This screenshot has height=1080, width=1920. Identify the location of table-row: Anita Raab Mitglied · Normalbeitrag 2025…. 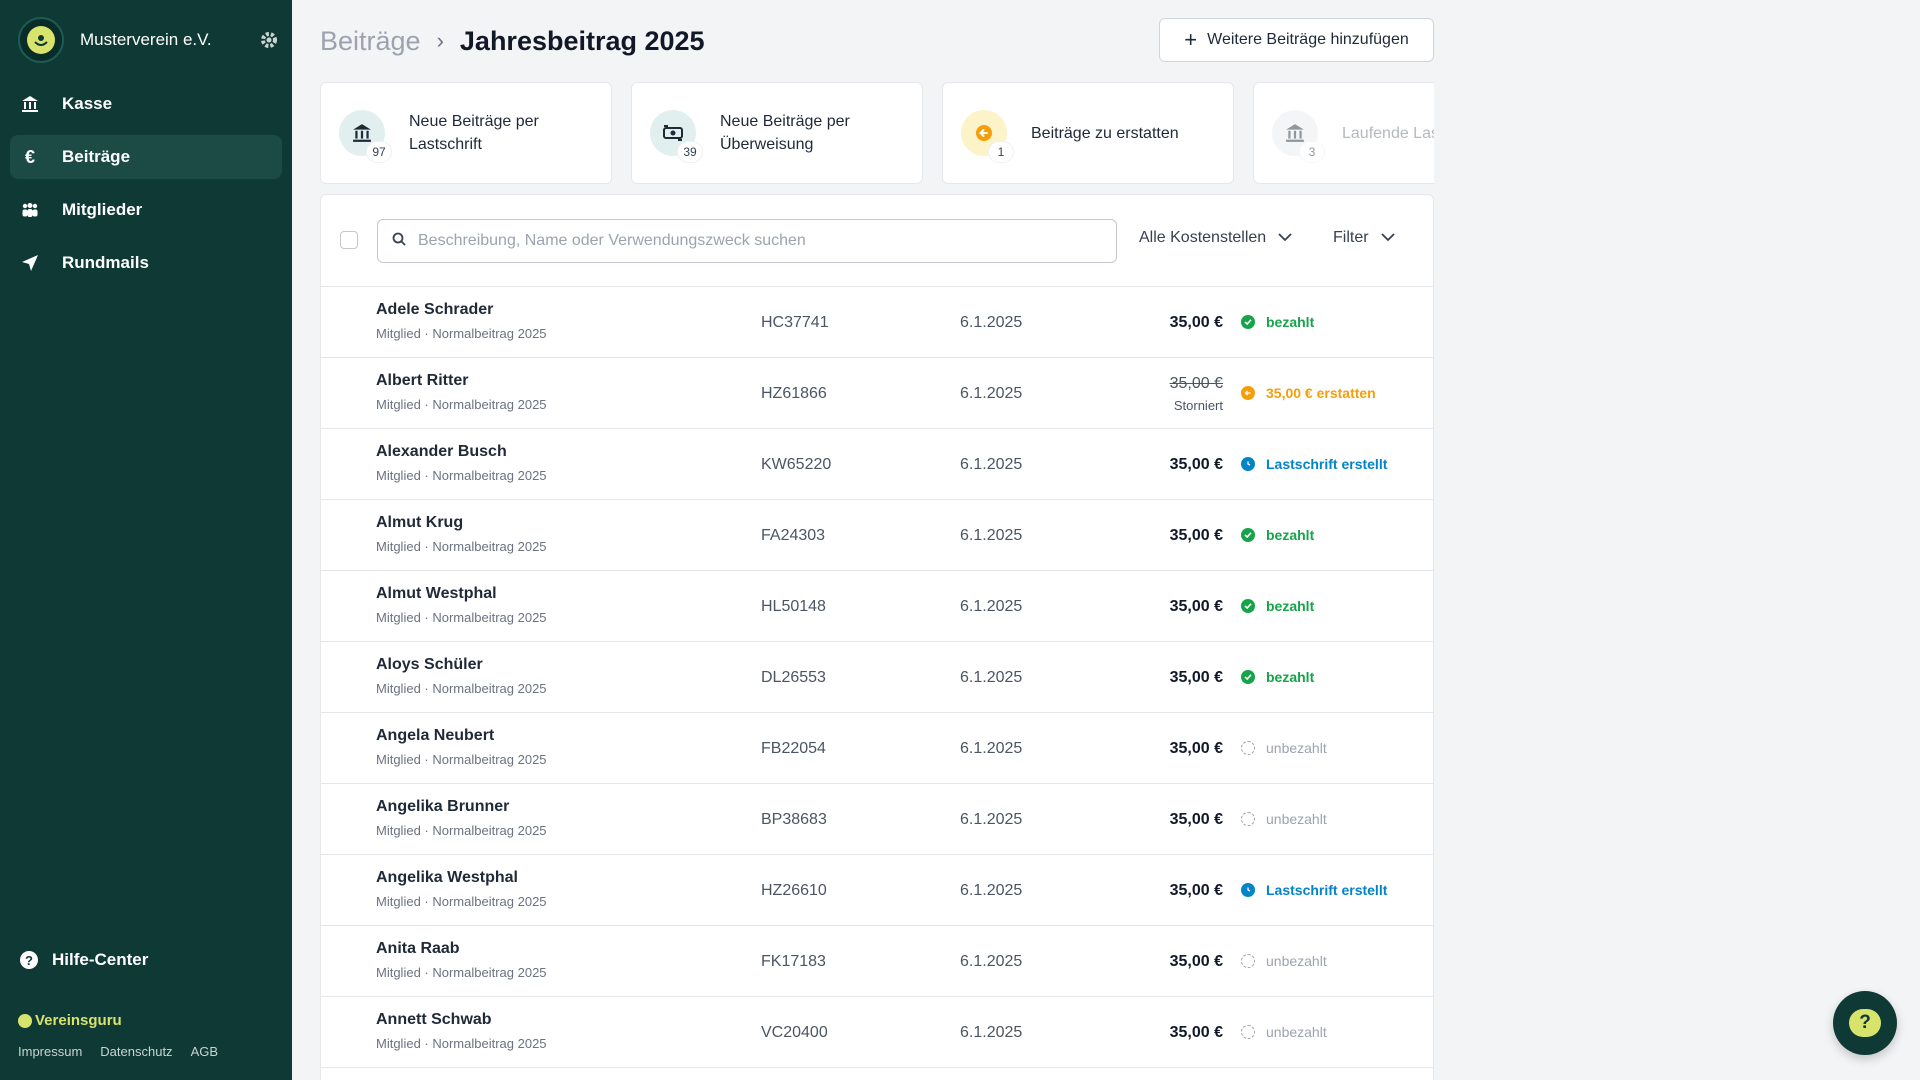
(877, 961).